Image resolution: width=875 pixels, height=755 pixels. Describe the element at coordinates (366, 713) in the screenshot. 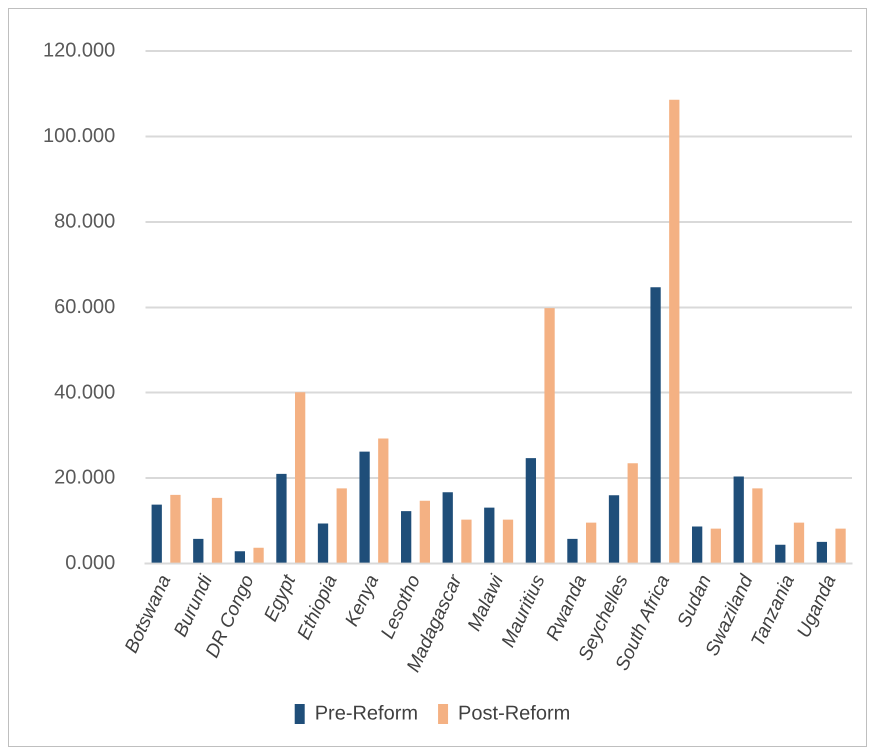

I see `legend-label: Pre-Reform` at that location.